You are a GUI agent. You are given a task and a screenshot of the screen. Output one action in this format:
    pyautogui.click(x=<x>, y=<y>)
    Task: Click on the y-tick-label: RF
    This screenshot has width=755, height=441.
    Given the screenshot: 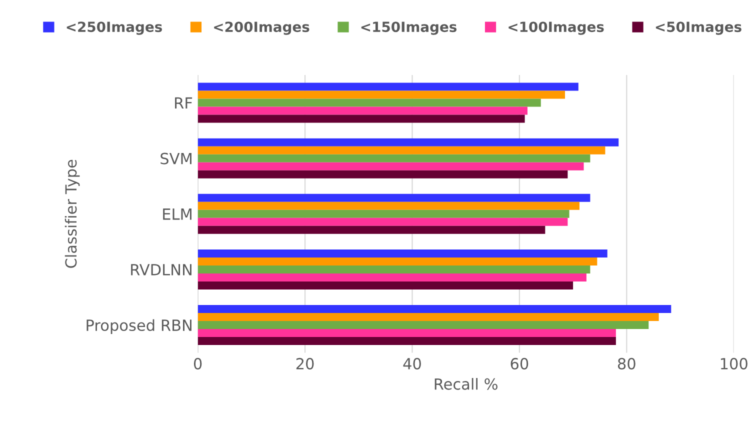 What is the action you would take?
    pyautogui.click(x=183, y=103)
    